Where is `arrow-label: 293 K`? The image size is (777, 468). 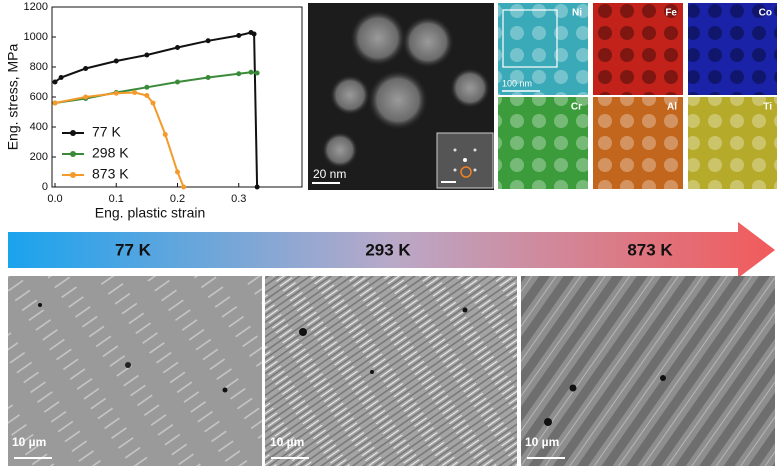
arrow-label: 293 K is located at coordinates (388, 249).